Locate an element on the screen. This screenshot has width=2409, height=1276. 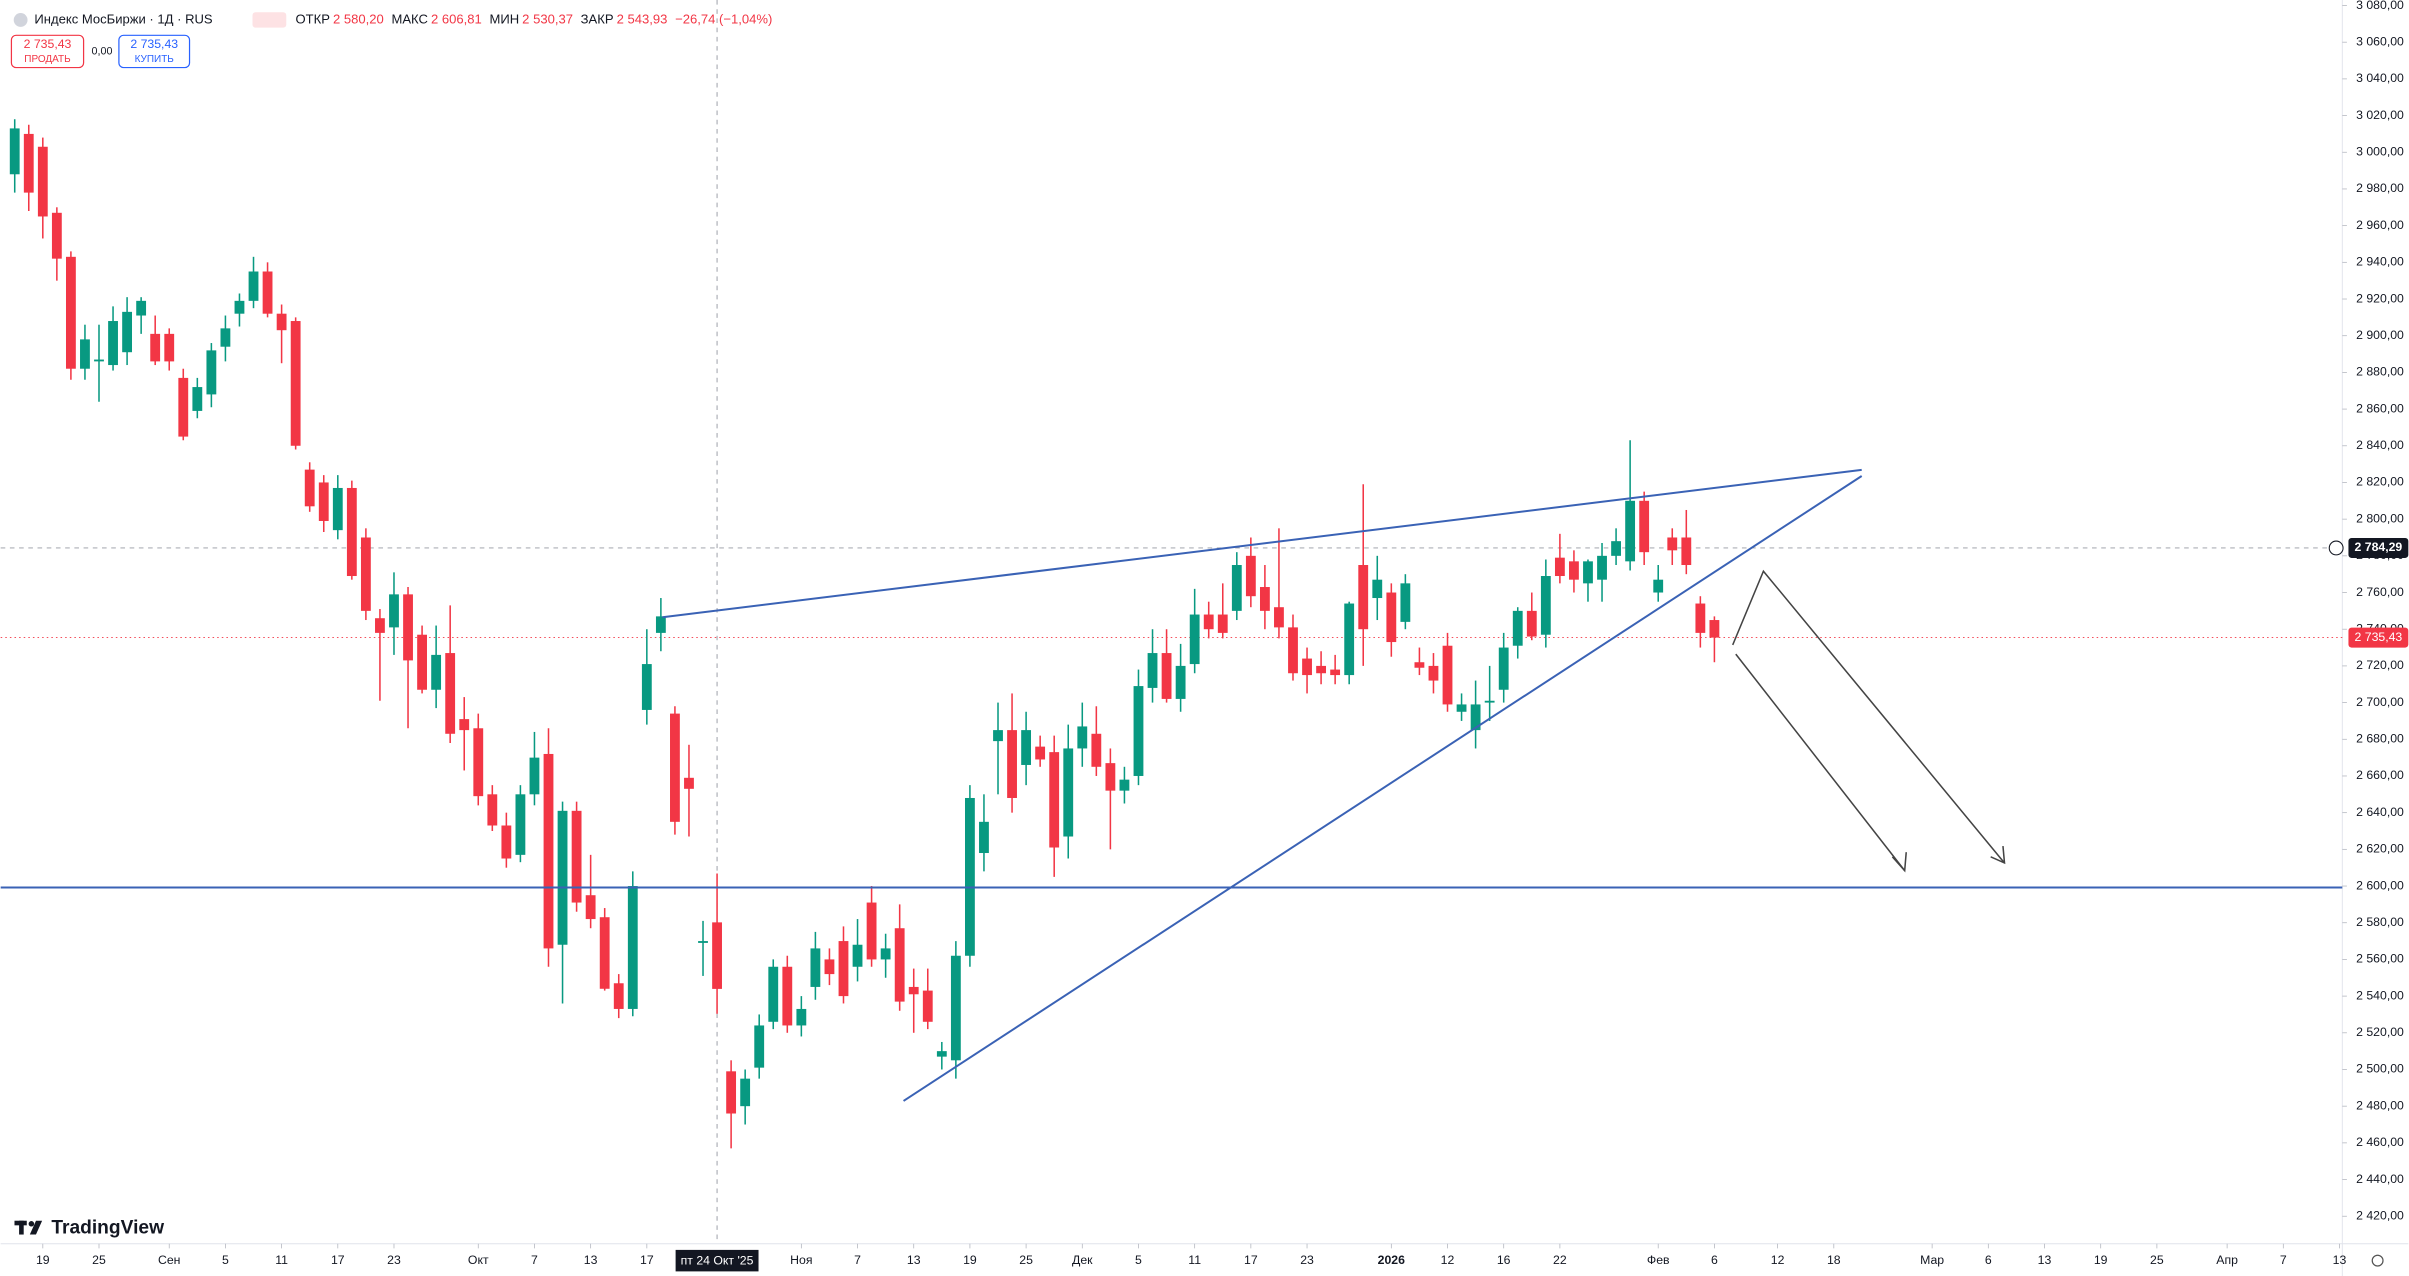
settings-icon is located at coordinates (2377, 1260).